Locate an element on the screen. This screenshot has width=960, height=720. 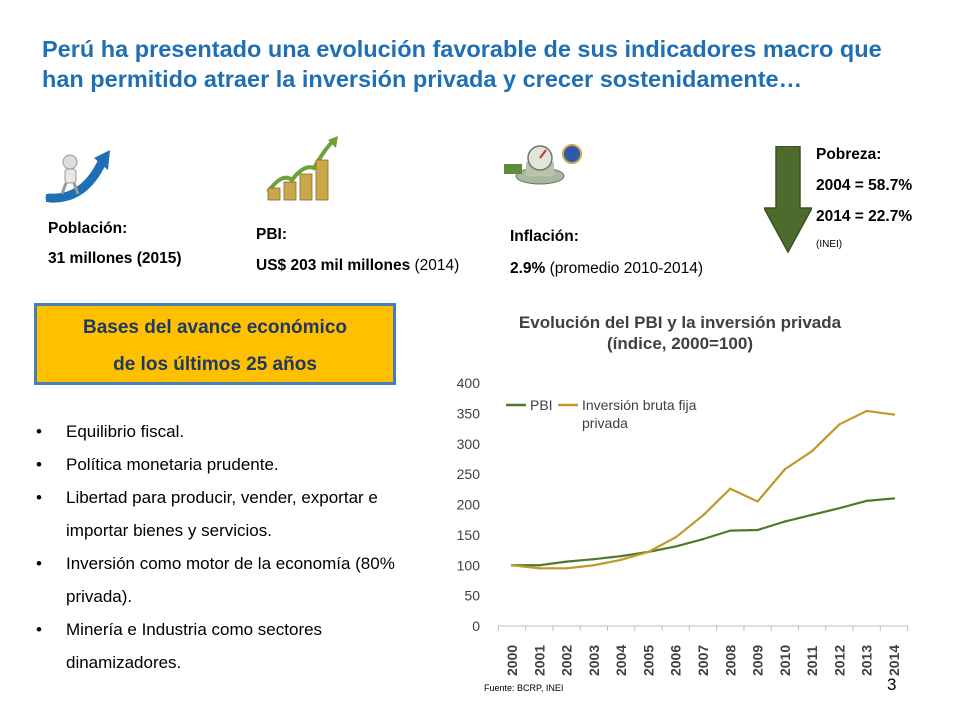
bases-item: Política monetaria prudente. is located at coordinates (220, 464).